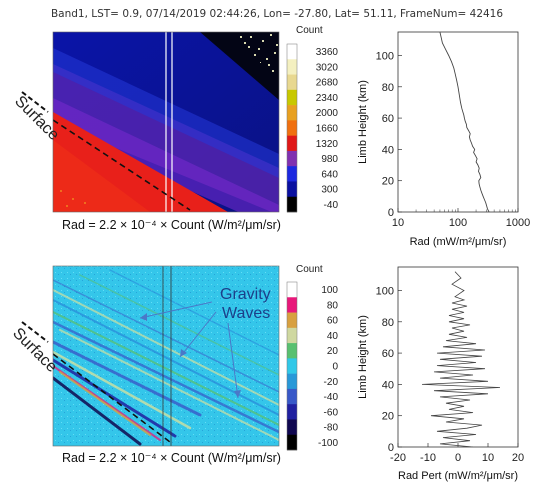  Describe the element at coordinates (518, 223) in the screenshot. I see `x-tick-label: 1000` at that location.